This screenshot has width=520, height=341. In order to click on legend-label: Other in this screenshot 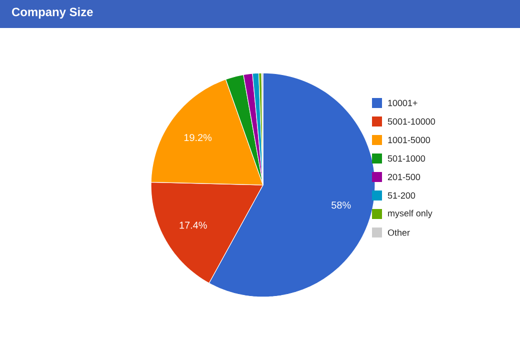, I will do `click(399, 232)`.